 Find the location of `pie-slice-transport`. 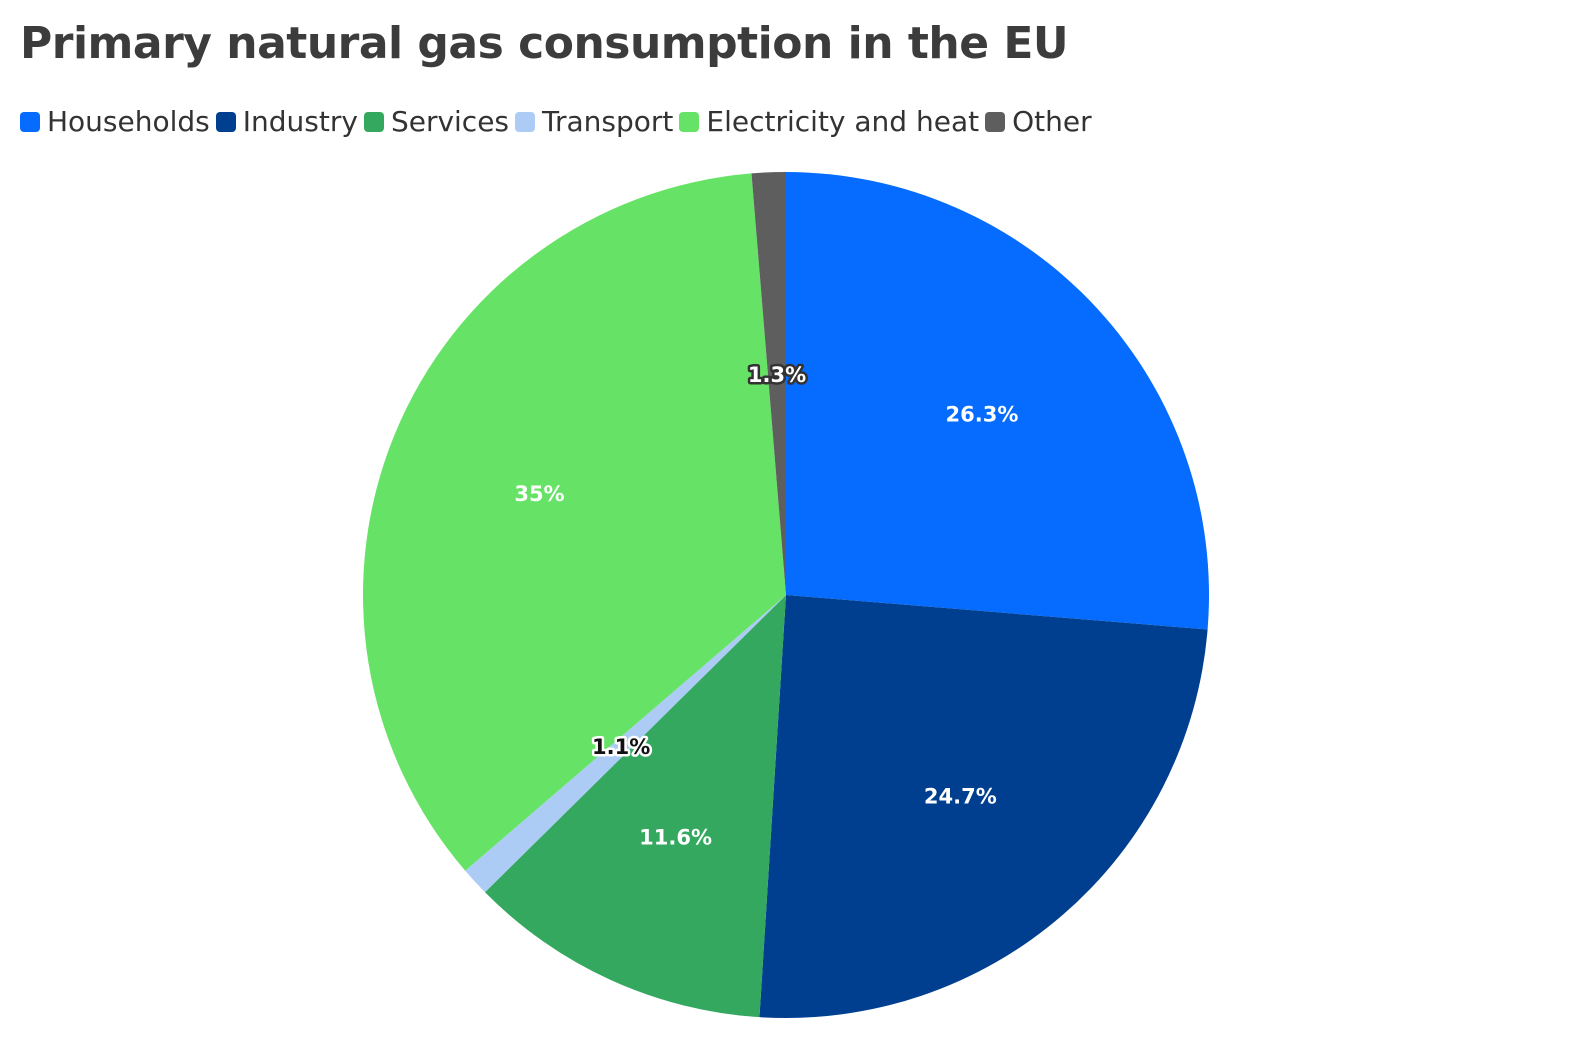

pie-slice-transport is located at coordinates (625, 744).